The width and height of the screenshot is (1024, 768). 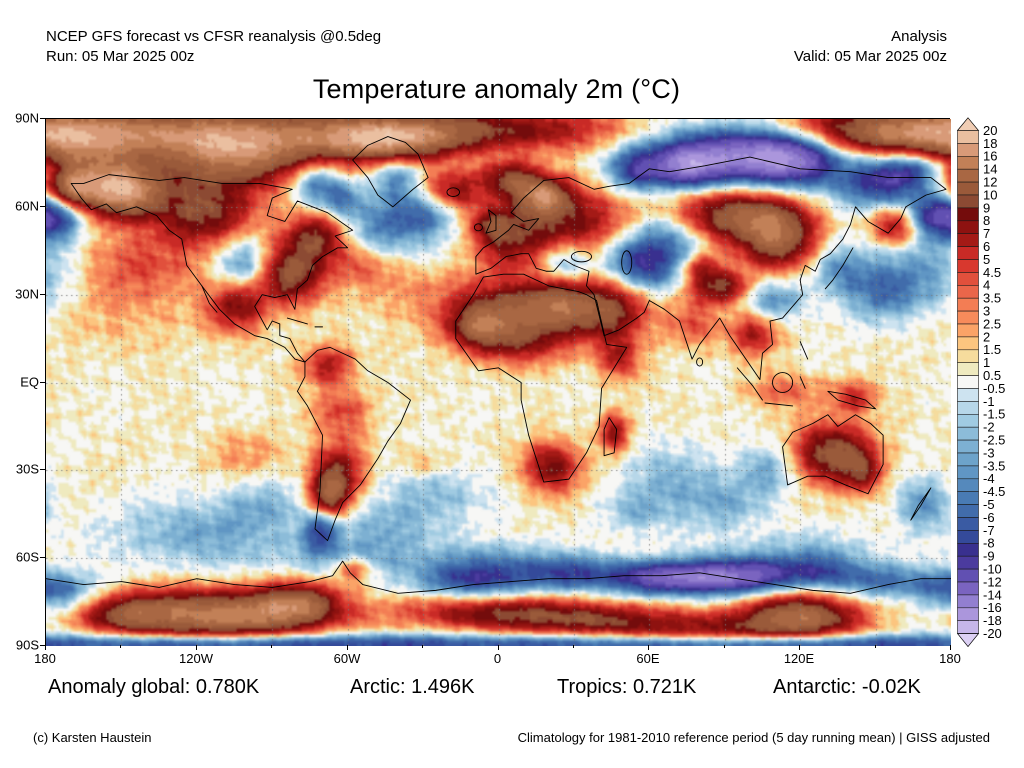 I want to click on colorbar-tick-label: 2.5, so click(x=992, y=323).